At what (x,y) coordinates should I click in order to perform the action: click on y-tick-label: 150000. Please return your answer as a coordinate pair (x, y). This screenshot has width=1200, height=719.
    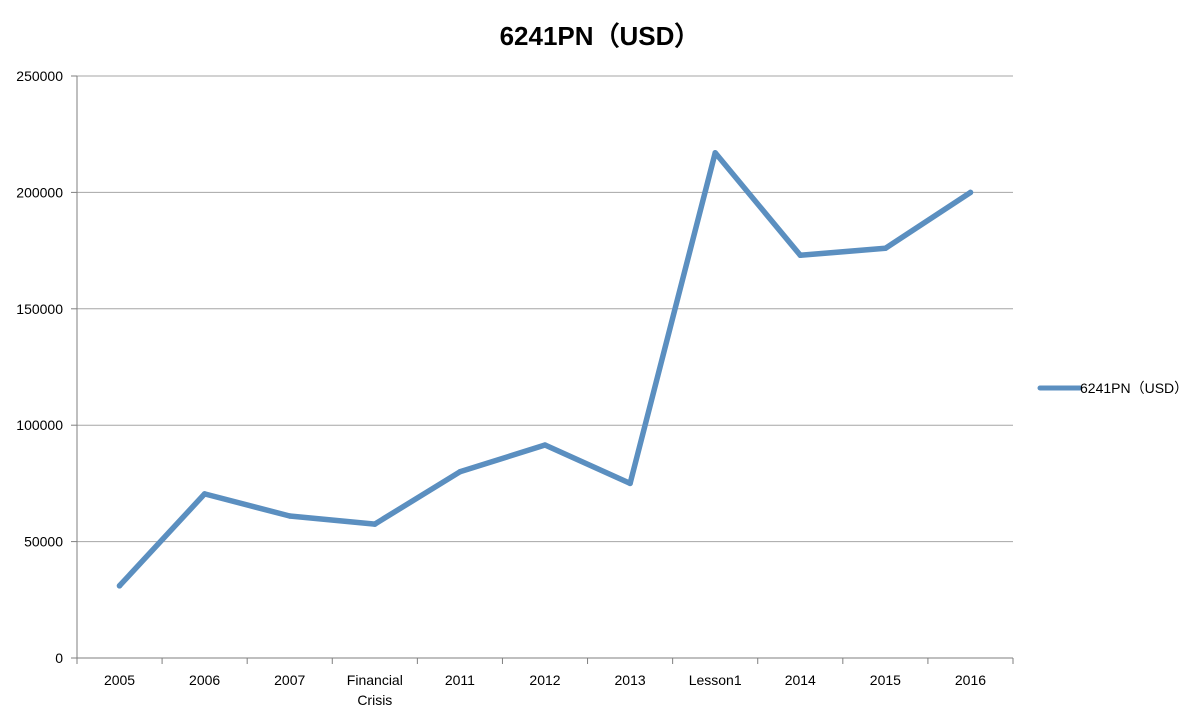
    Looking at the image, I should click on (39, 309).